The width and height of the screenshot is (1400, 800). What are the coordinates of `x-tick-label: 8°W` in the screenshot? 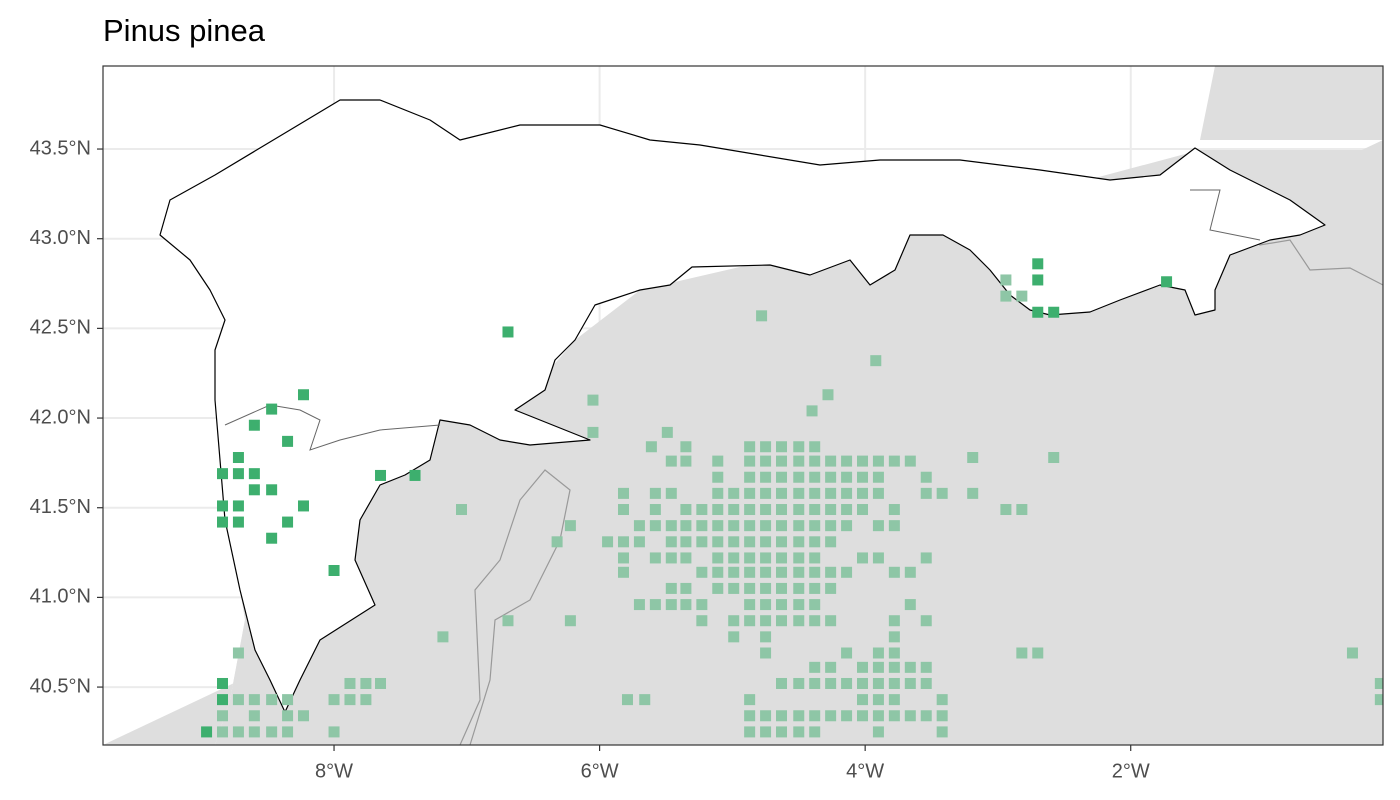 It's located at (334, 771).